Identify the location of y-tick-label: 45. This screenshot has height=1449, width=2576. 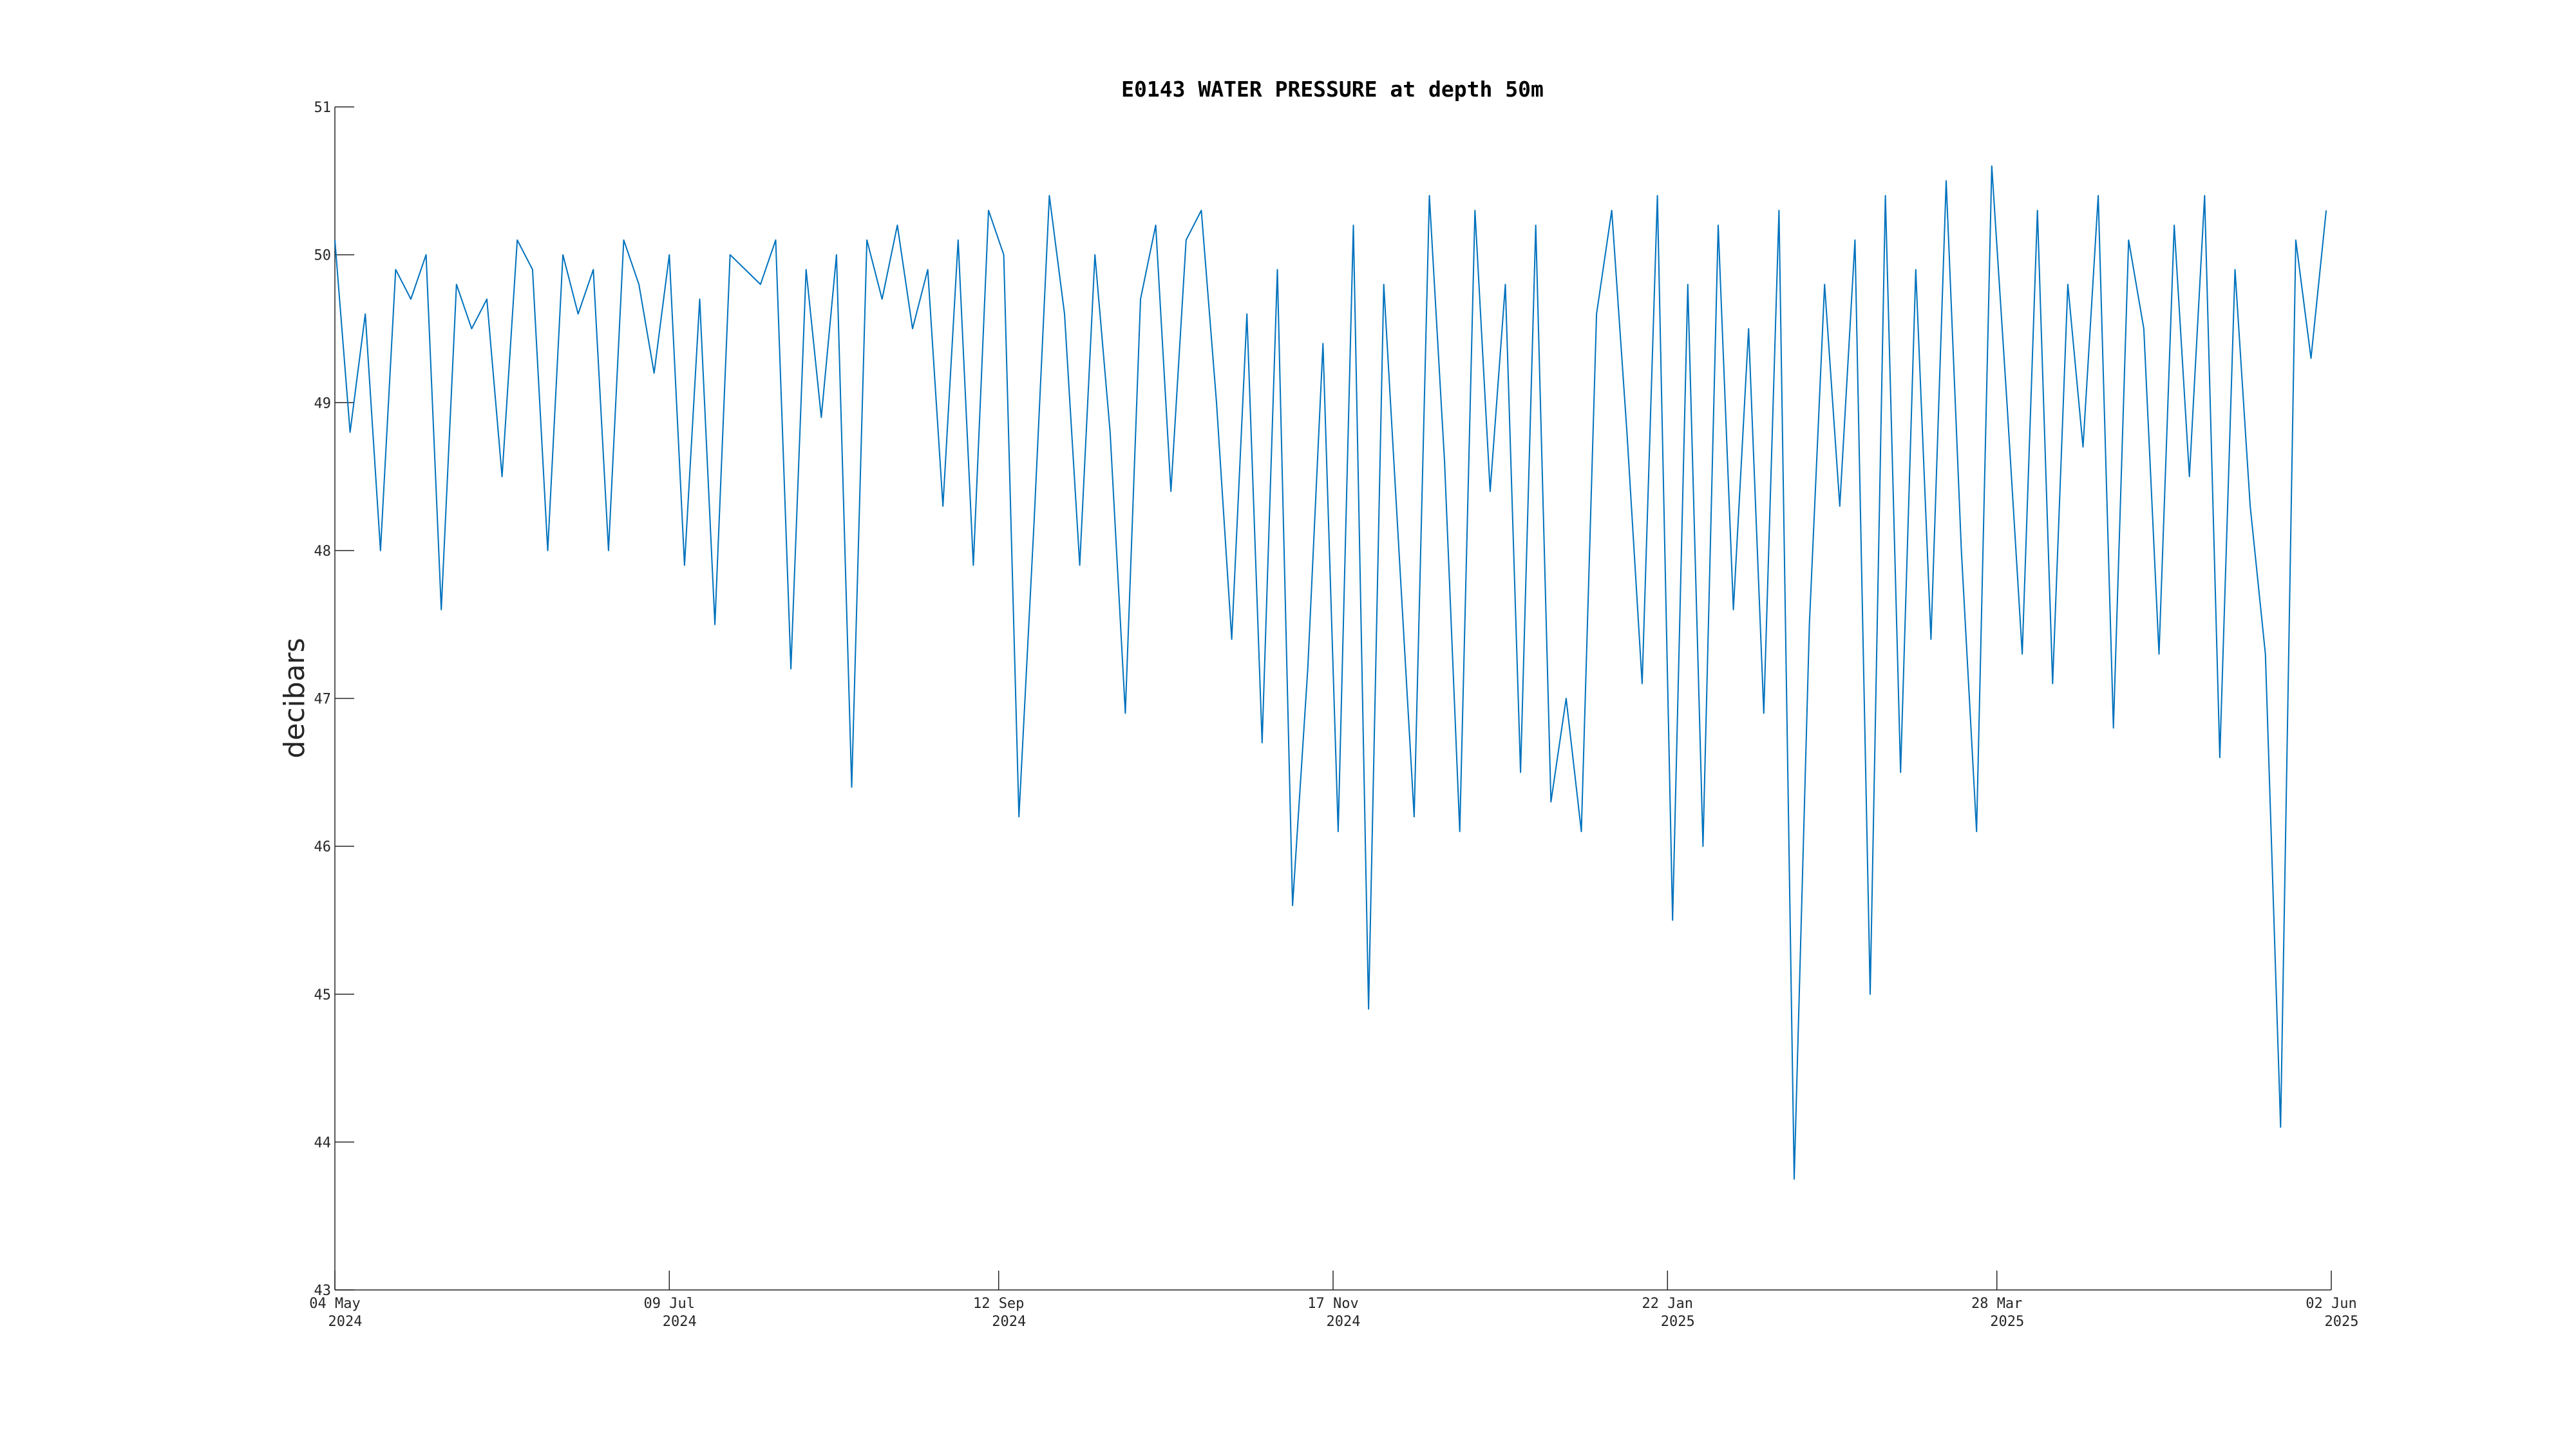
(323, 995).